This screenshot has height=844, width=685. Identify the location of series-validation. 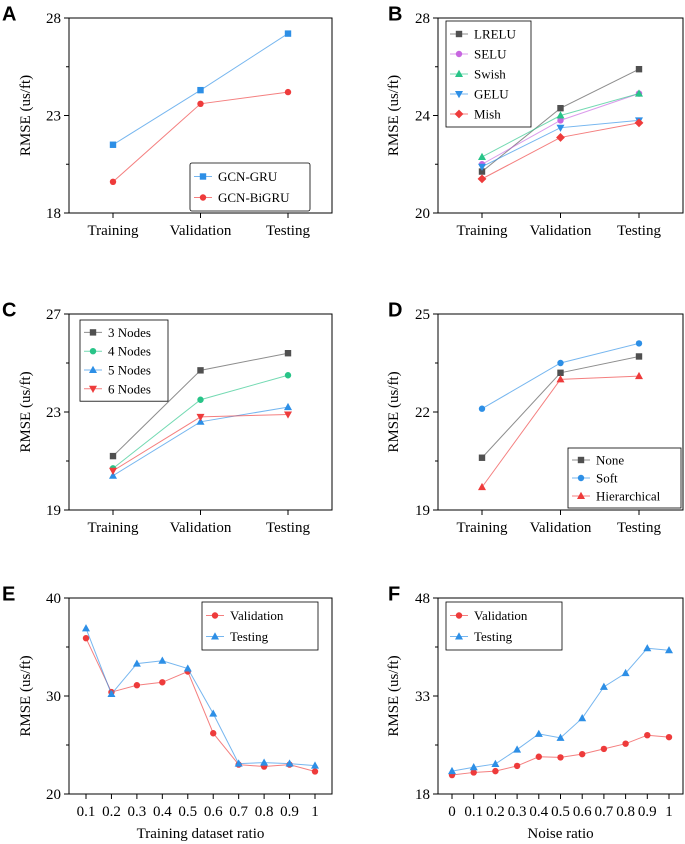
(200, 704).